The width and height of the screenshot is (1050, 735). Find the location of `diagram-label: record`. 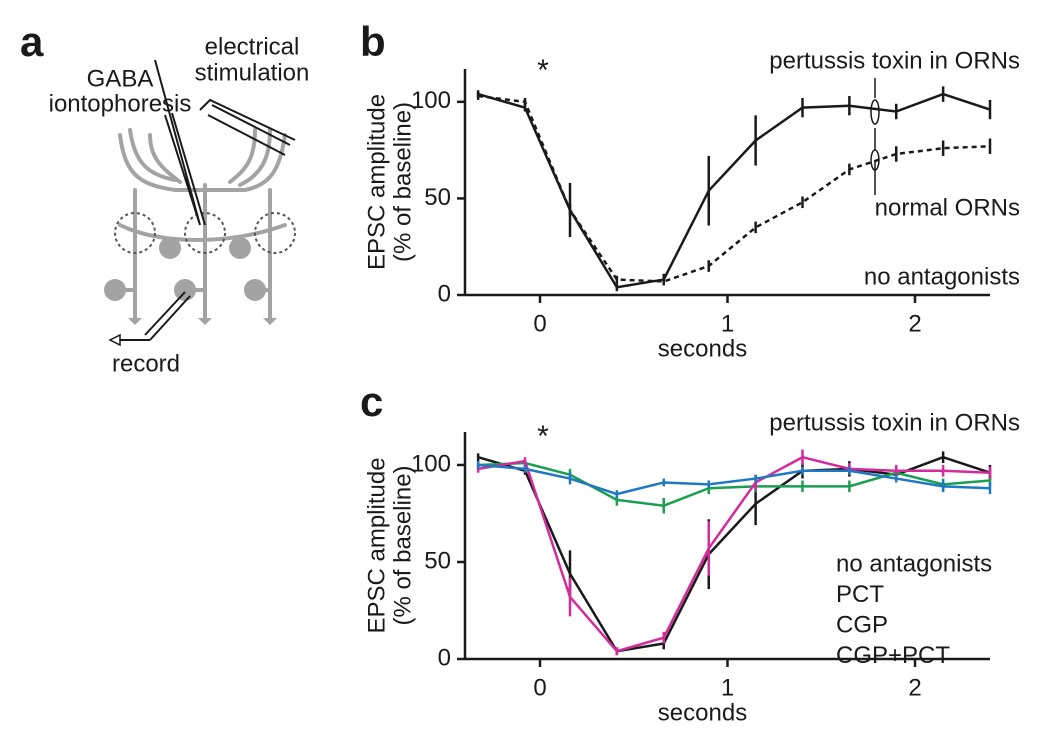

diagram-label: record is located at coordinates (146, 363).